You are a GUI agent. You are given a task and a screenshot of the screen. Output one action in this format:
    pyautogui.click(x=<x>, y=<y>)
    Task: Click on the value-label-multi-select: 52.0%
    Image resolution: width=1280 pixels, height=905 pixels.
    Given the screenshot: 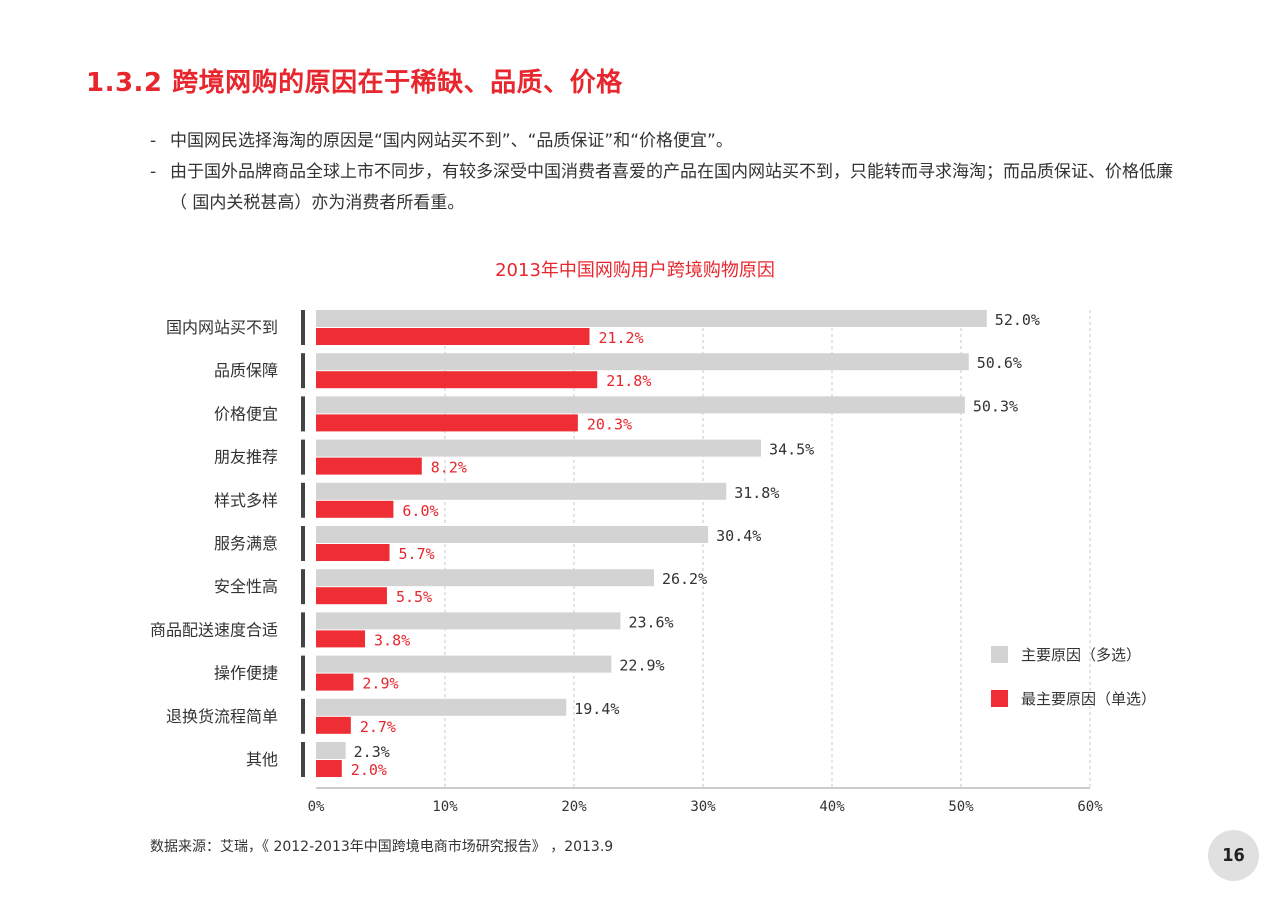 What is the action you would take?
    pyautogui.click(x=1017, y=320)
    